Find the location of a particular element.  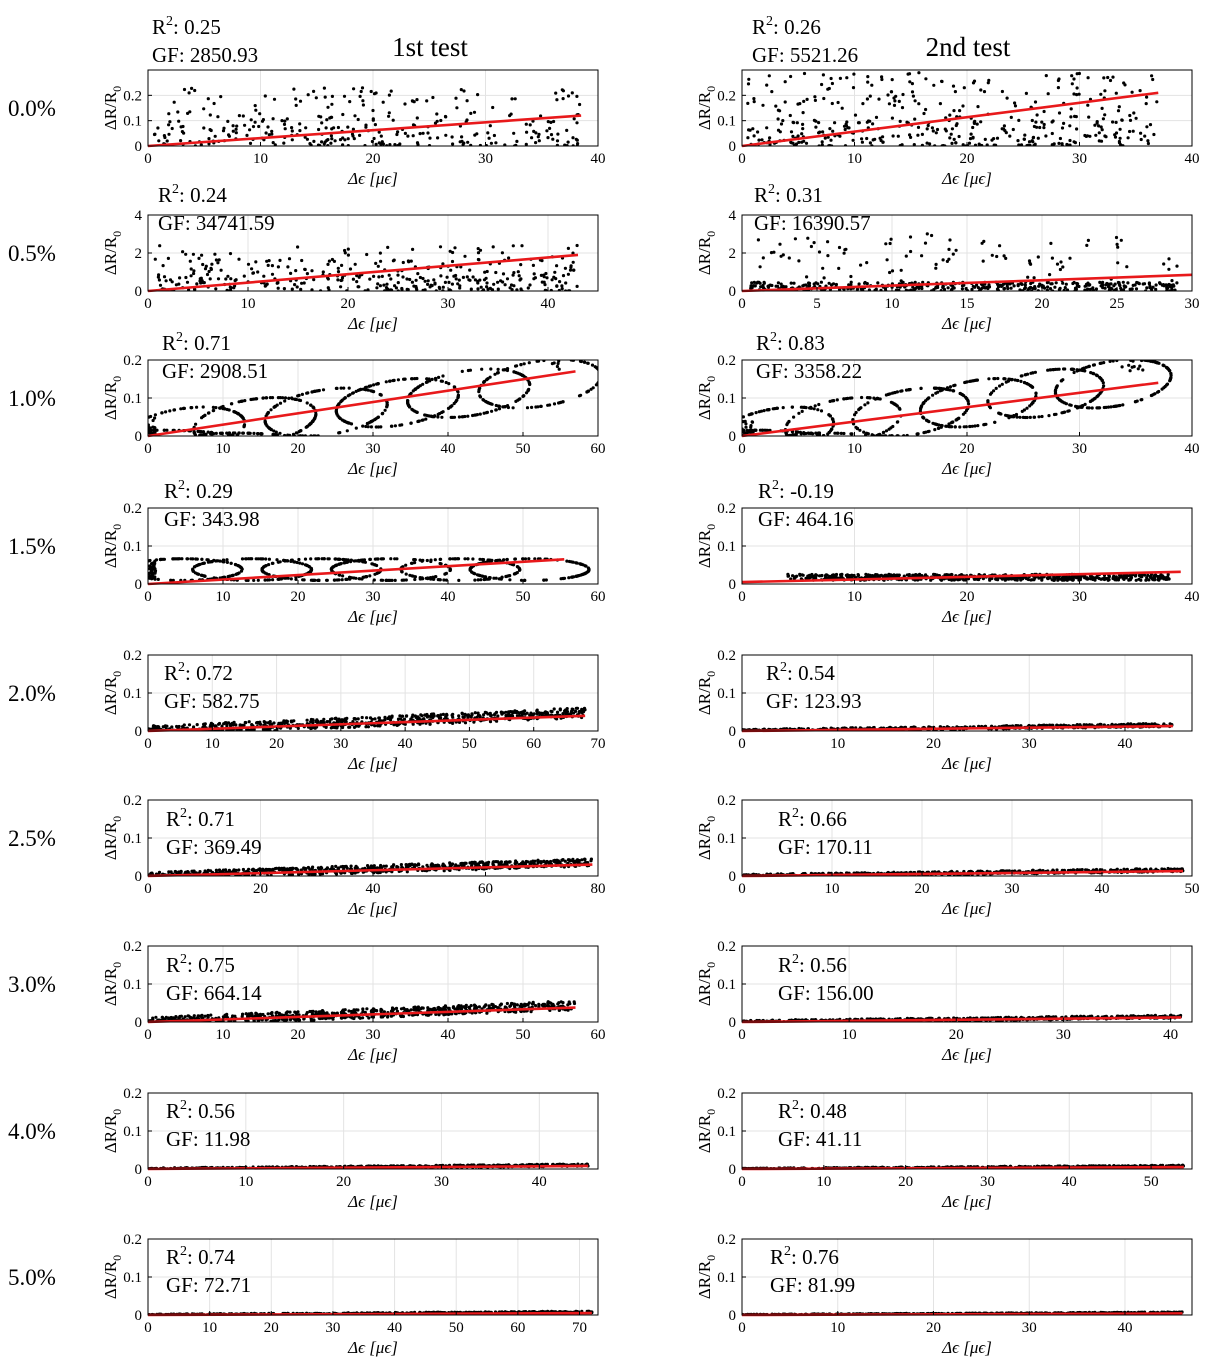

row-label: 1.0% is located at coordinates (32, 398).